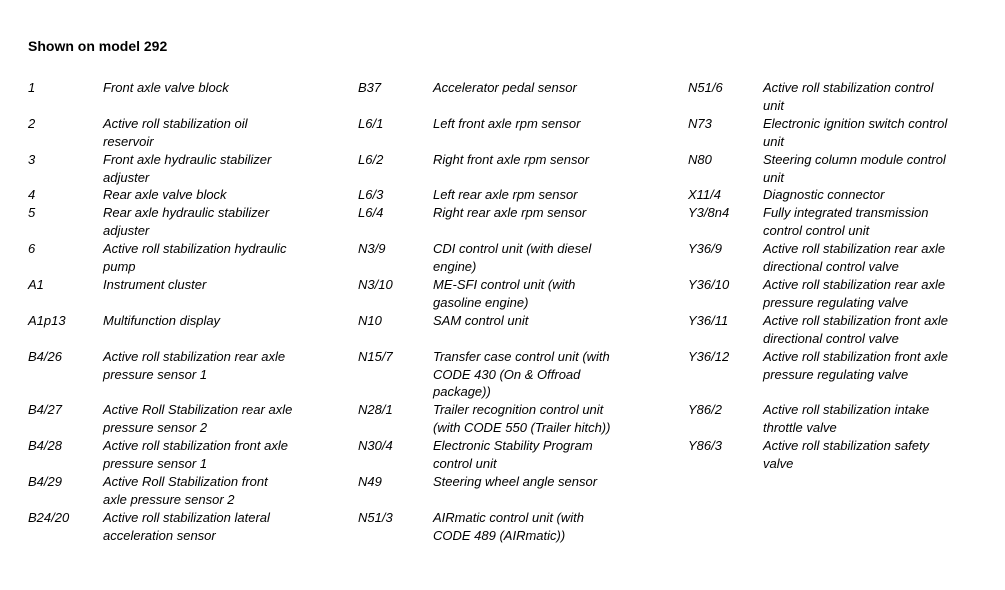  What do you see at coordinates (187, 168) in the screenshot?
I see `legend-desc: Front axle hydraulic stabilizer adjuster` at bounding box center [187, 168].